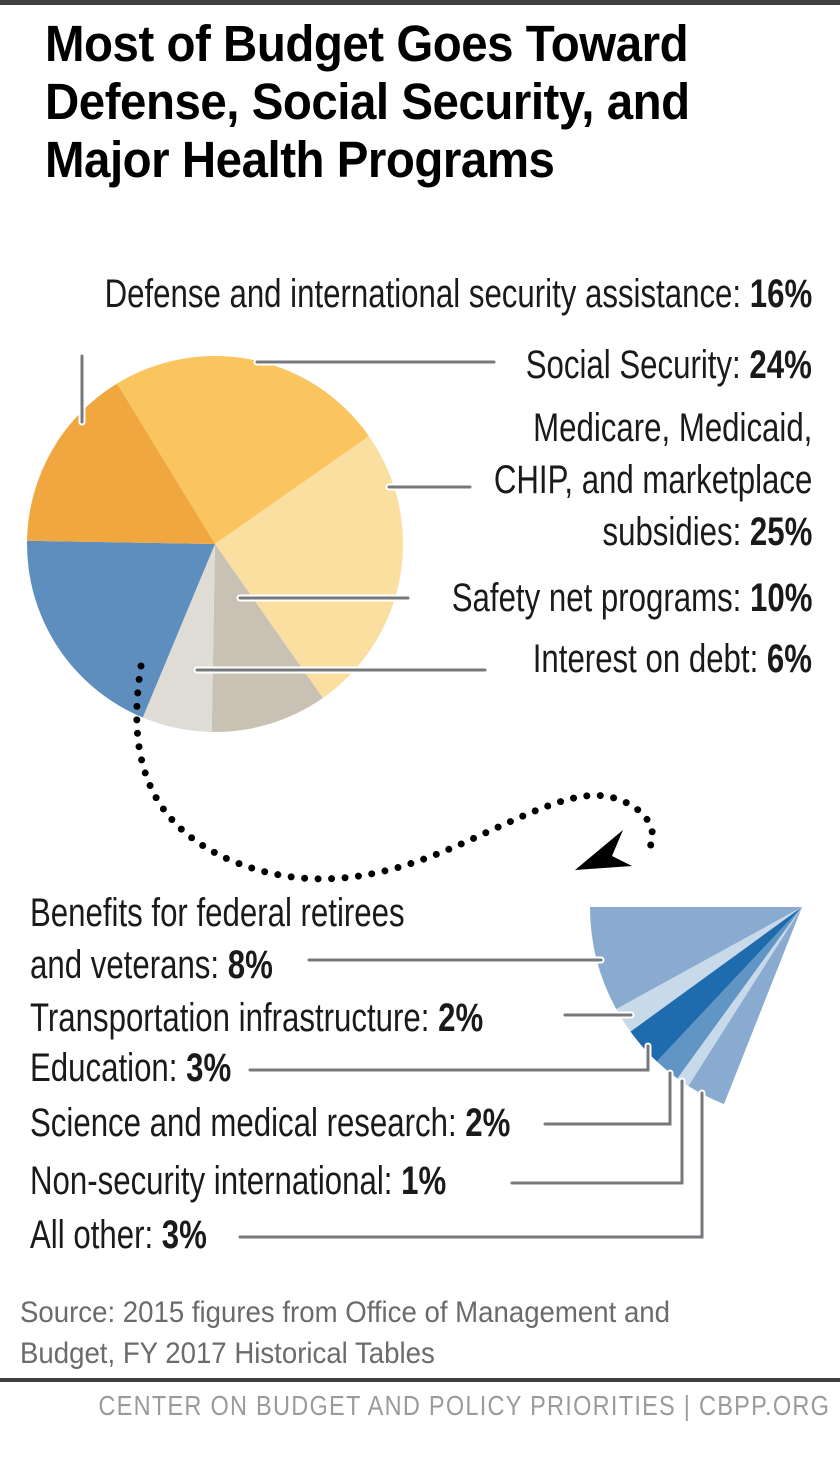 The width and height of the screenshot is (840, 1477). I want to click on label-safety-text: Safety net programs:, so click(600, 598).